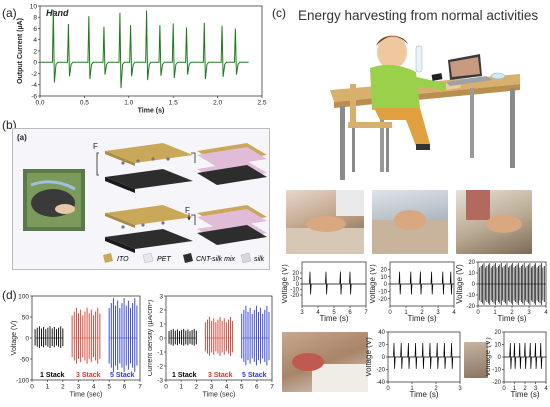  What do you see at coordinates (219, 394) in the screenshot?
I see `x-axis-label: Time (sec)` at bounding box center [219, 394].